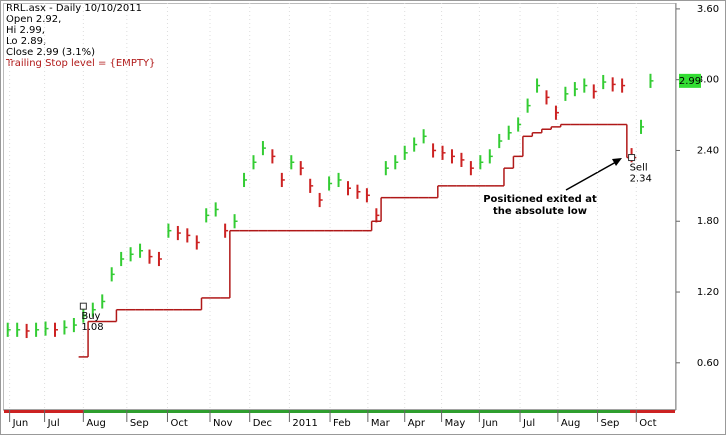 The height and width of the screenshot is (439, 726). I want to click on x-tick-label: Apr, so click(417, 423).